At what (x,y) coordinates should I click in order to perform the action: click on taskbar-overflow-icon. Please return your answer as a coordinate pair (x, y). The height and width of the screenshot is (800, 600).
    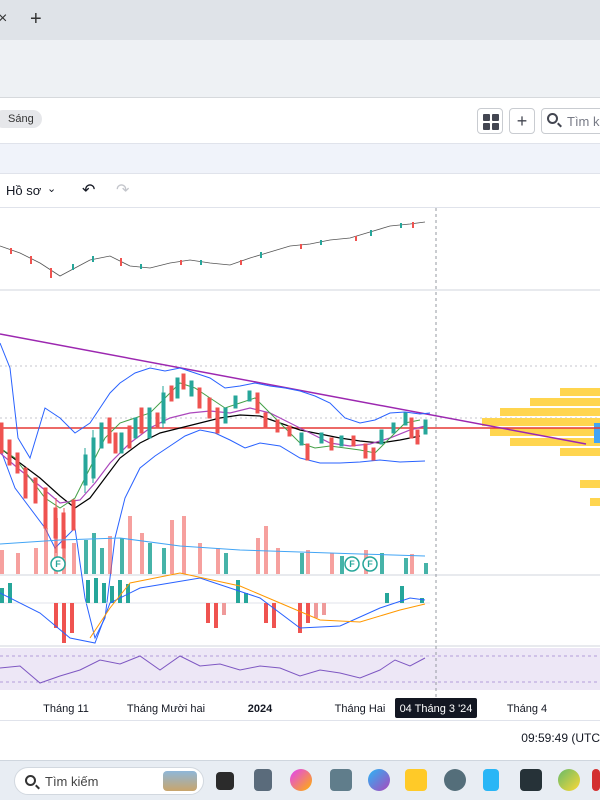
    Looking at the image, I should click on (596, 780).